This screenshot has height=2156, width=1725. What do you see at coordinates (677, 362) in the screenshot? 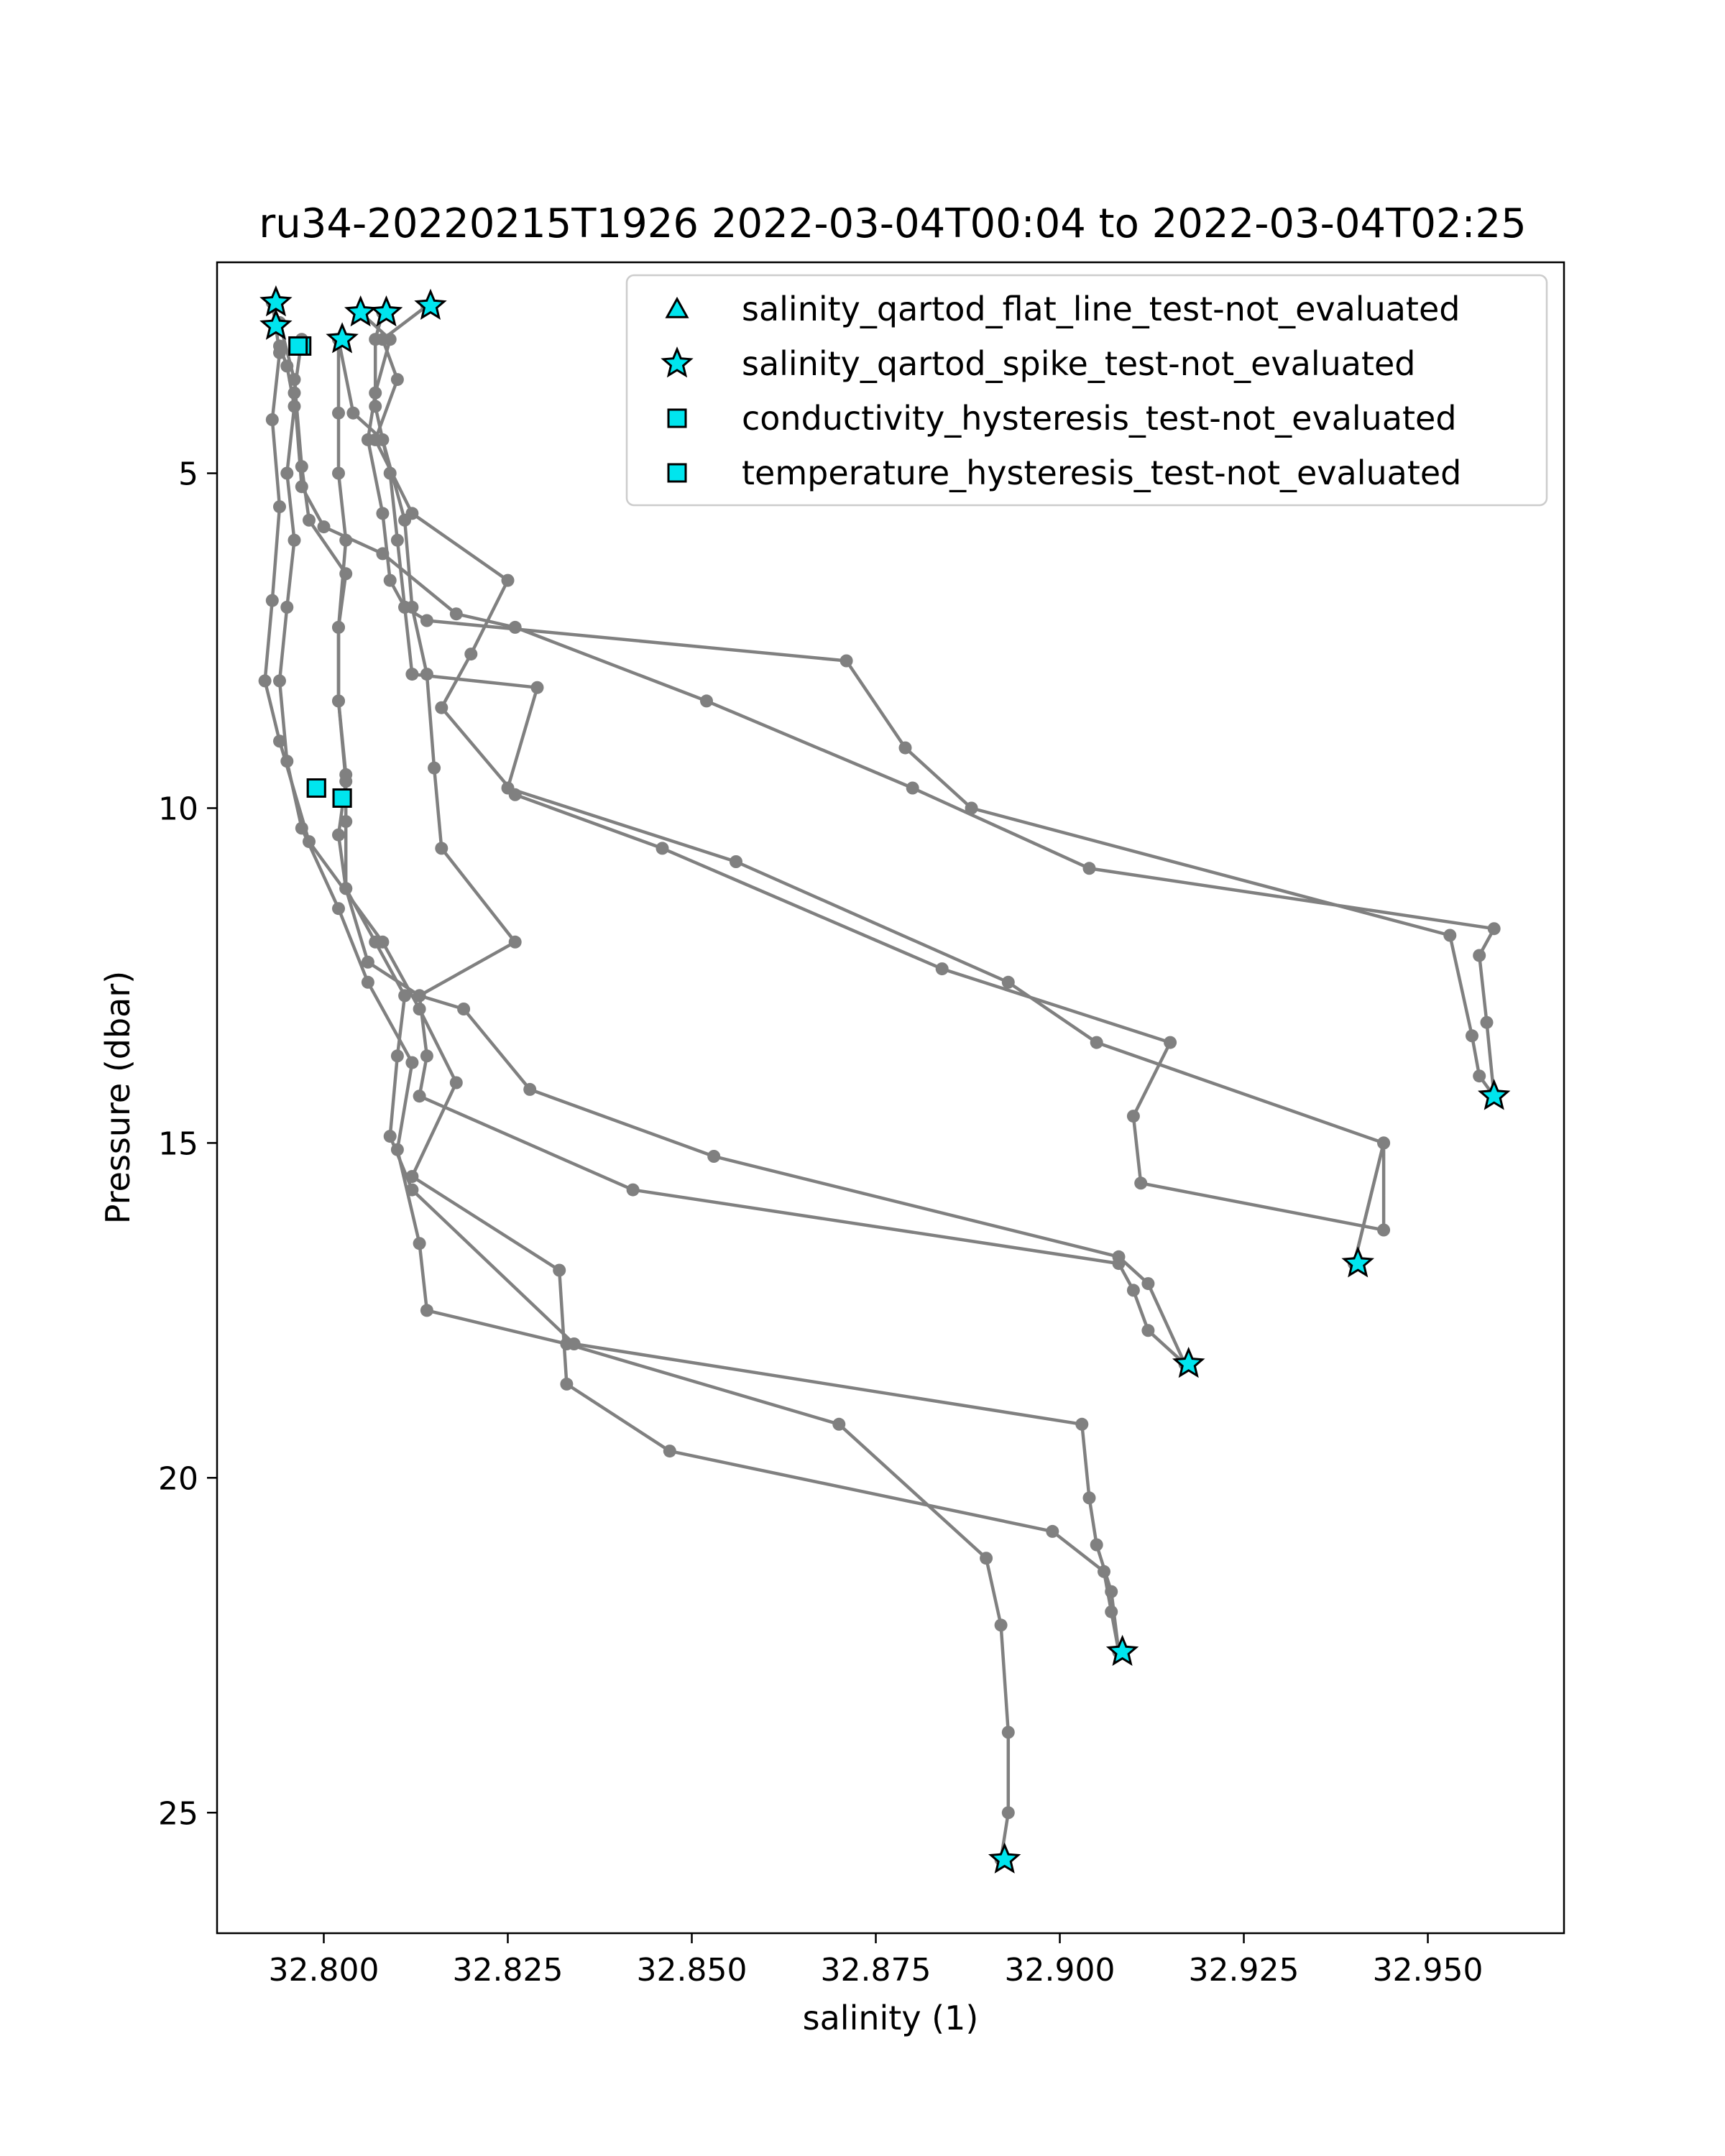
I see `legend-marker-star` at bounding box center [677, 362].